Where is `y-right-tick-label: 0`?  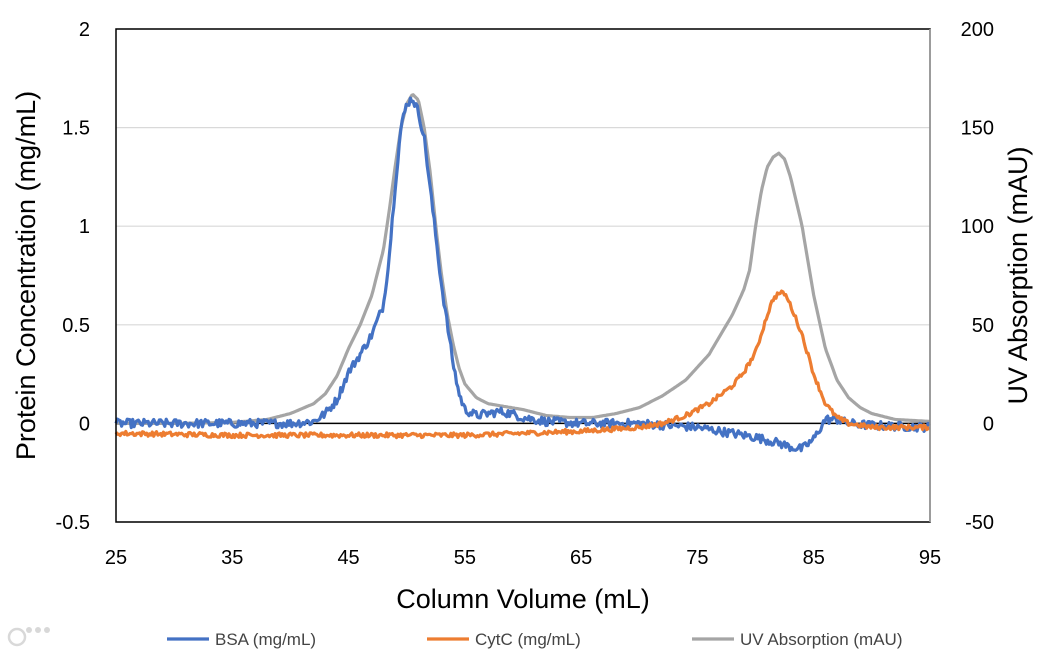
y-right-tick-label: 0 is located at coordinates (988, 424).